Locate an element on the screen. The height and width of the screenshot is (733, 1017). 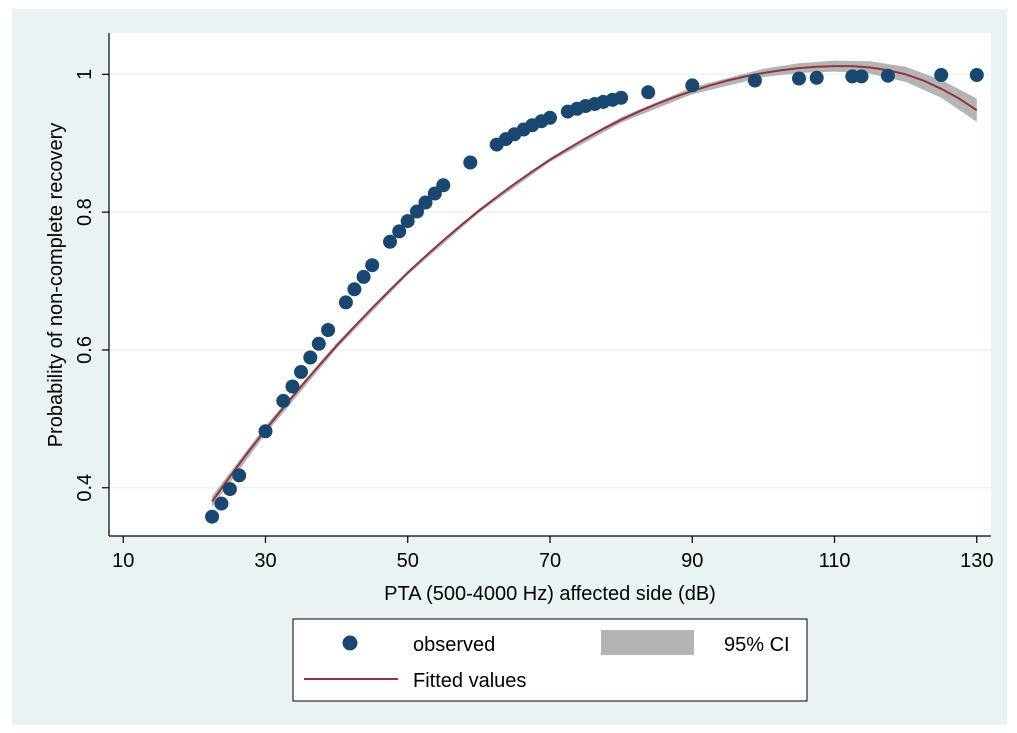
legend-observed-marker is located at coordinates (350, 643).